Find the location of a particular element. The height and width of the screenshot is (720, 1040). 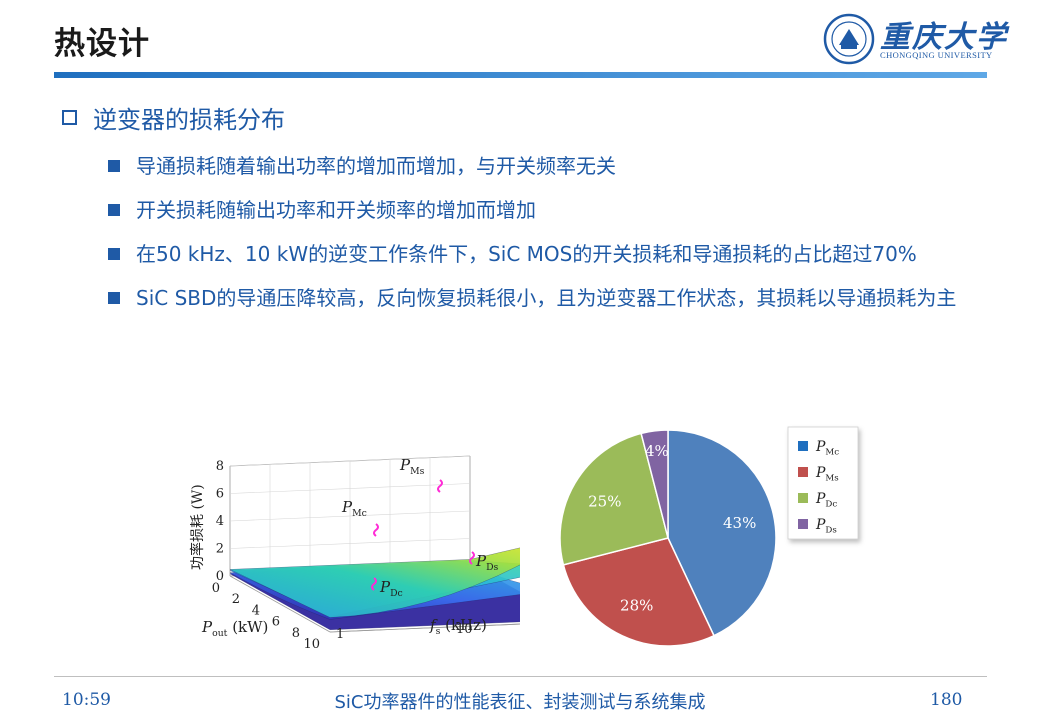

x-axis-label-sub: out is located at coordinates (220, 633).